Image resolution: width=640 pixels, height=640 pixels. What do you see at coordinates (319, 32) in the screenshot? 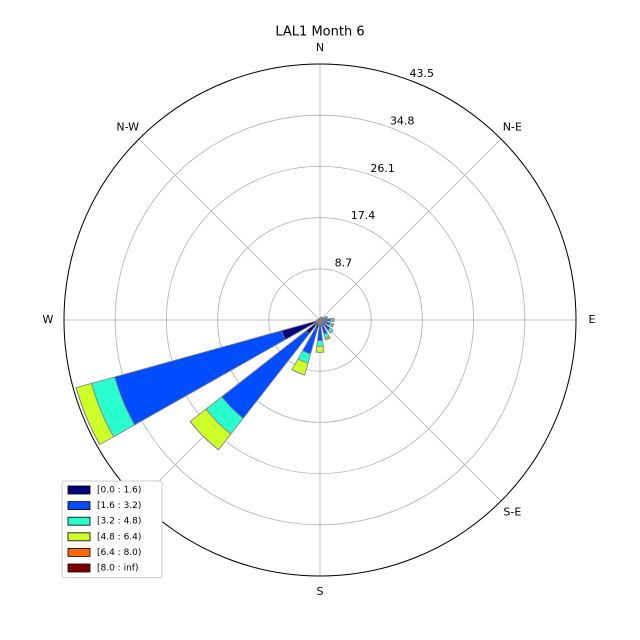
I see `chart-title: LAL1 Month 6` at bounding box center [319, 32].